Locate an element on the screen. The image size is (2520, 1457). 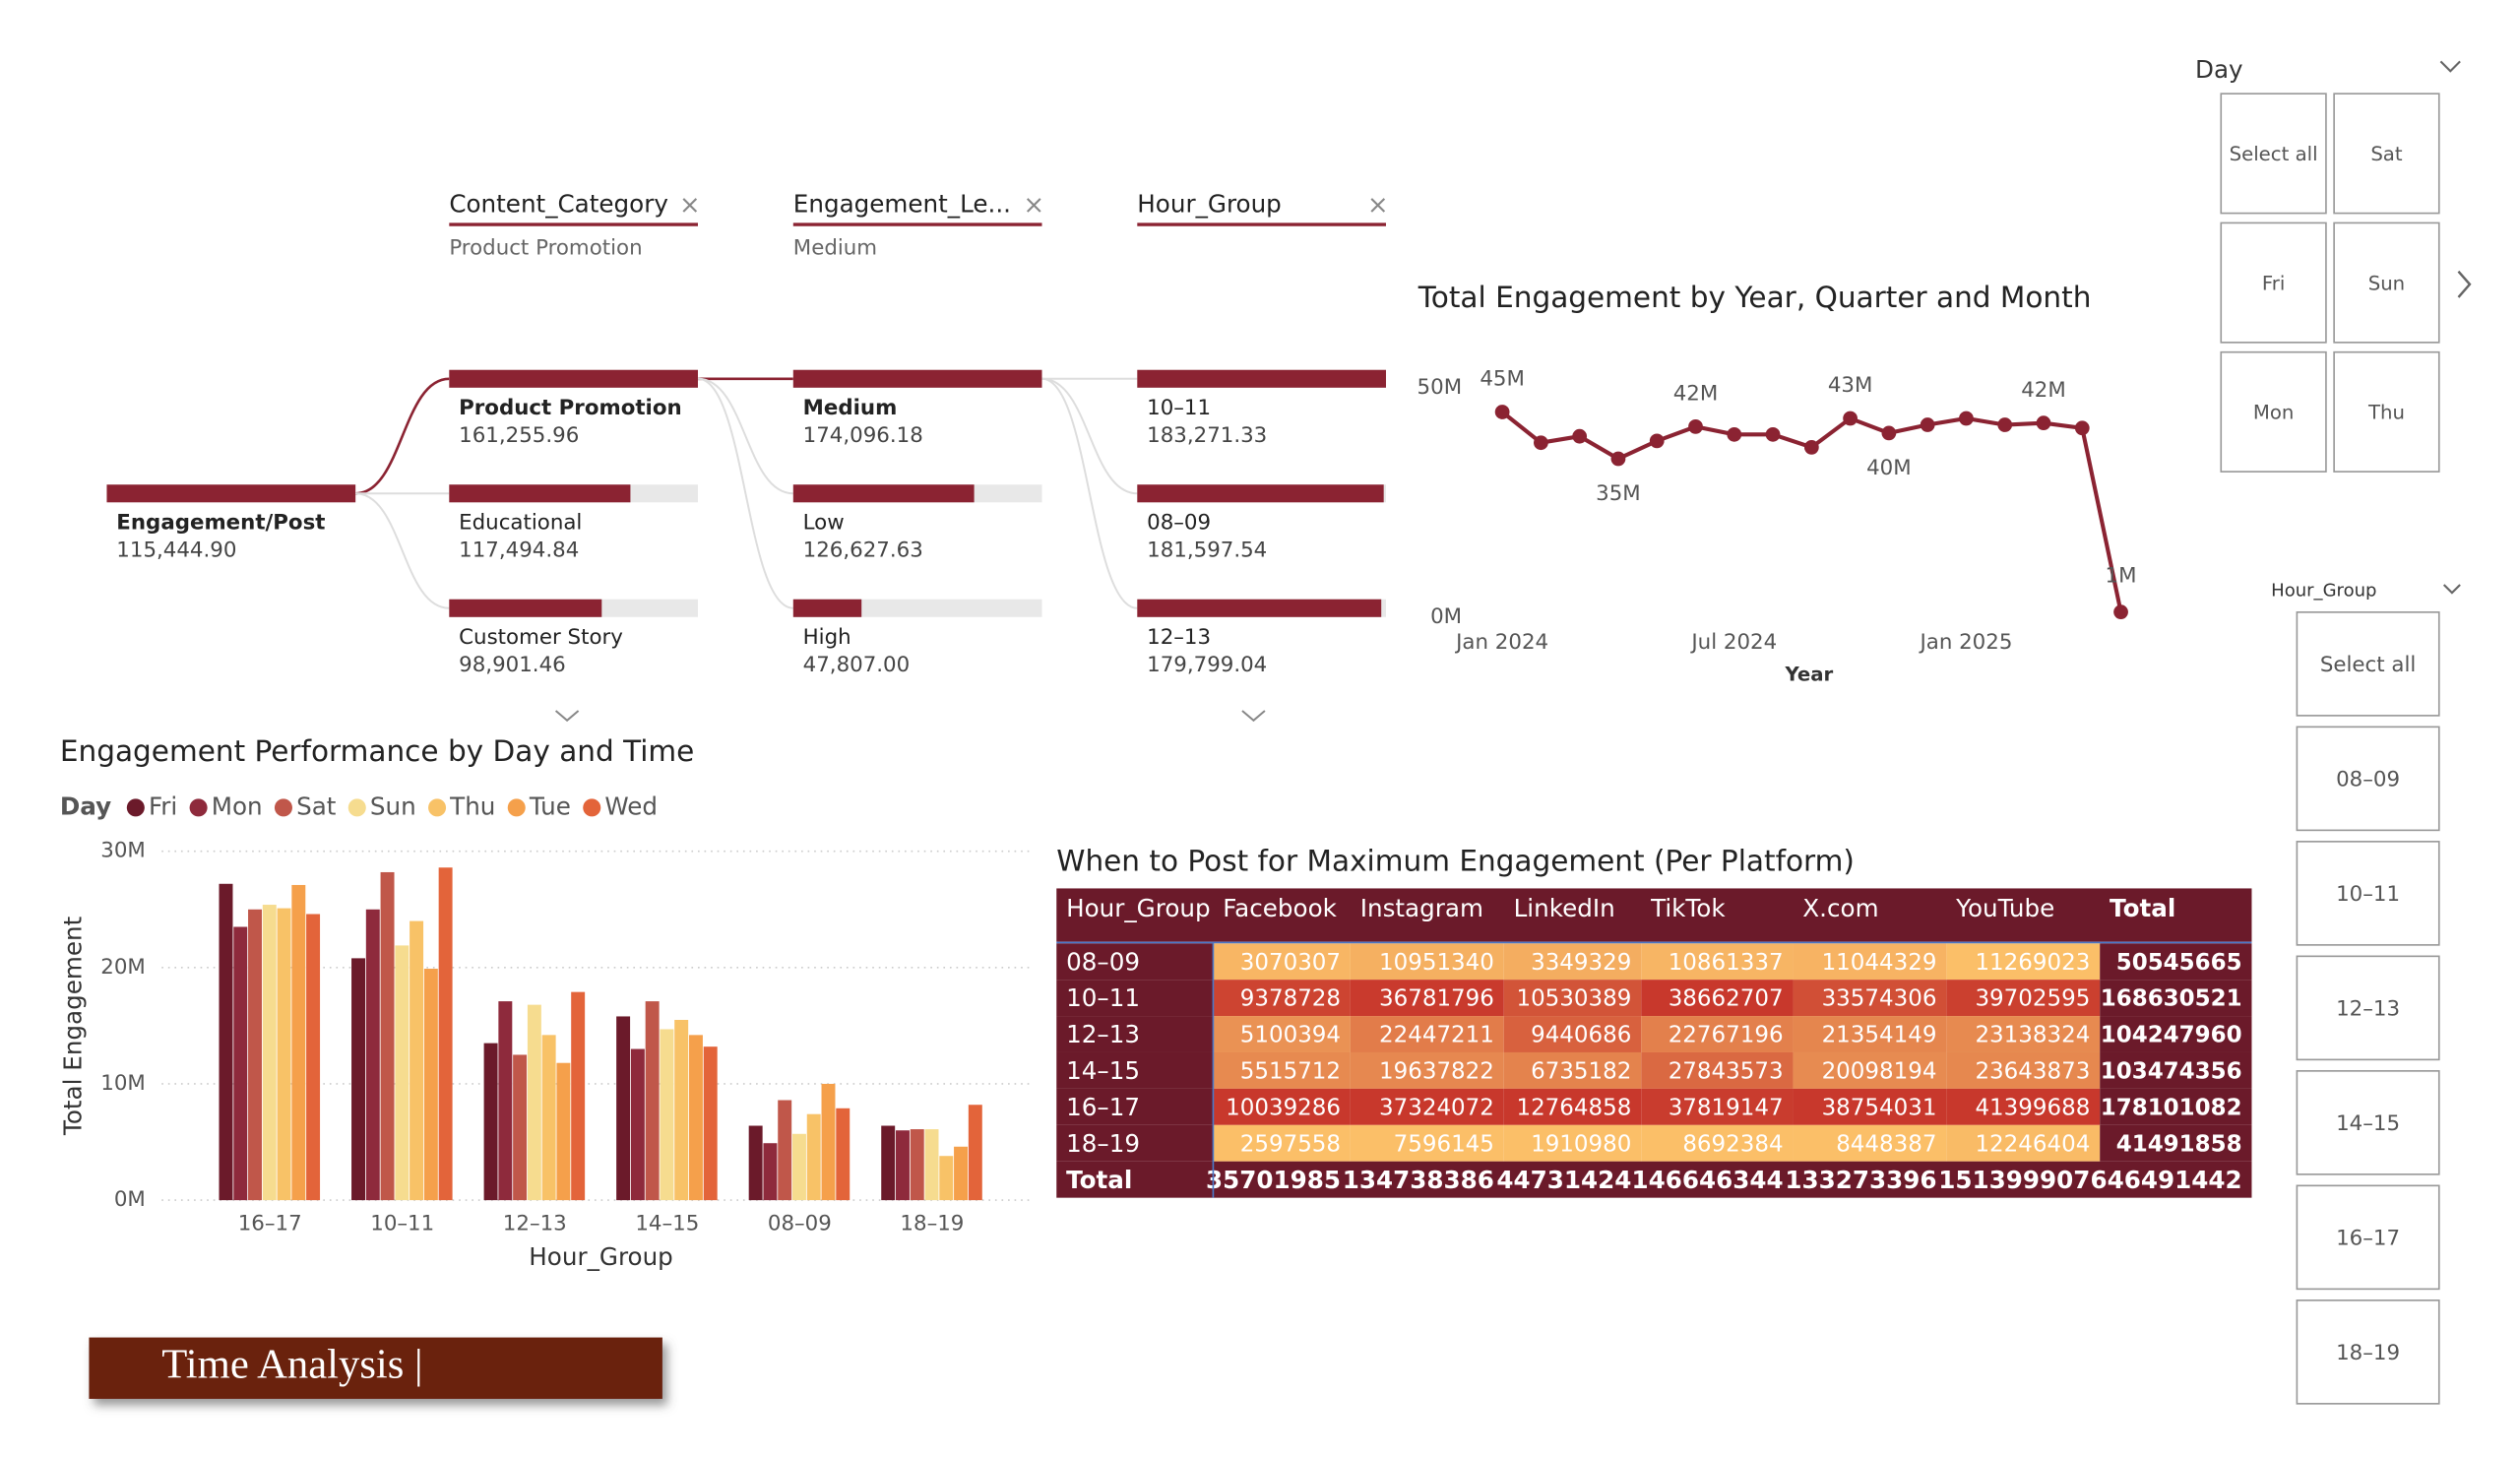
legend-label: Thu is located at coordinates (472, 806).